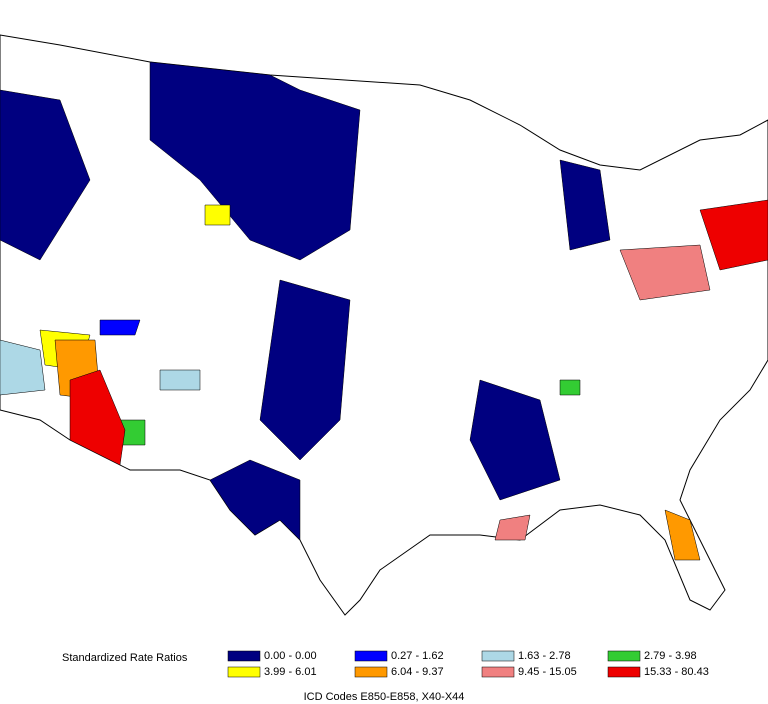  I want to click on legend-label: 0.00 - 0.00, so click(290, 656).